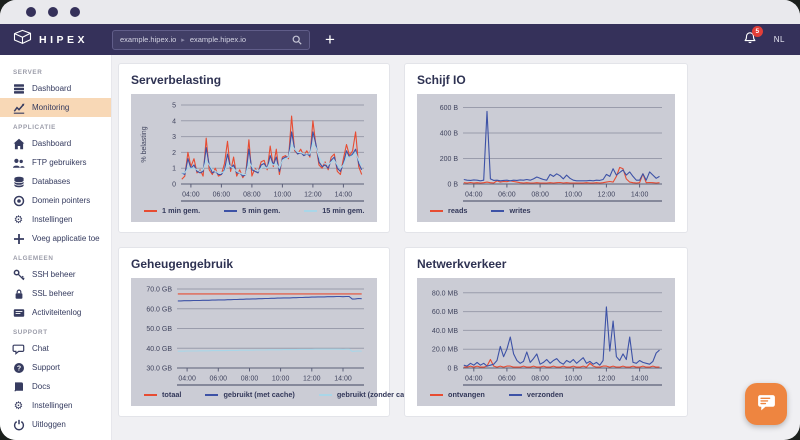 Image resolution: width=800 pixels, height=440 pixels. What do you see at coordinates (148, 39) in the screenshot?
I see `search-domain-primary: example.hipex.io` at bounding box center [148, 39].